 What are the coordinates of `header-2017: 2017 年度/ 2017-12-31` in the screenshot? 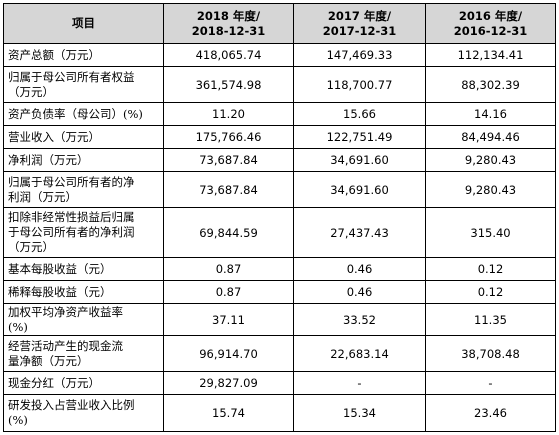 It's located at (359, 23).